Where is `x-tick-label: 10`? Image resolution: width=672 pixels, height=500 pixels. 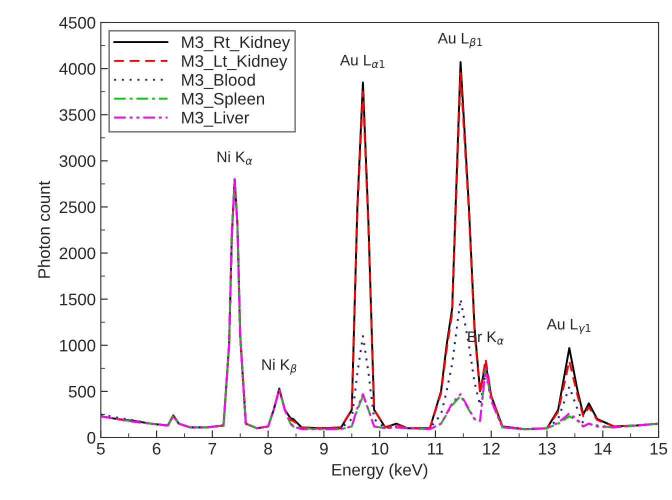
x-tick-label: 10 is located at coordinates (380, 448).